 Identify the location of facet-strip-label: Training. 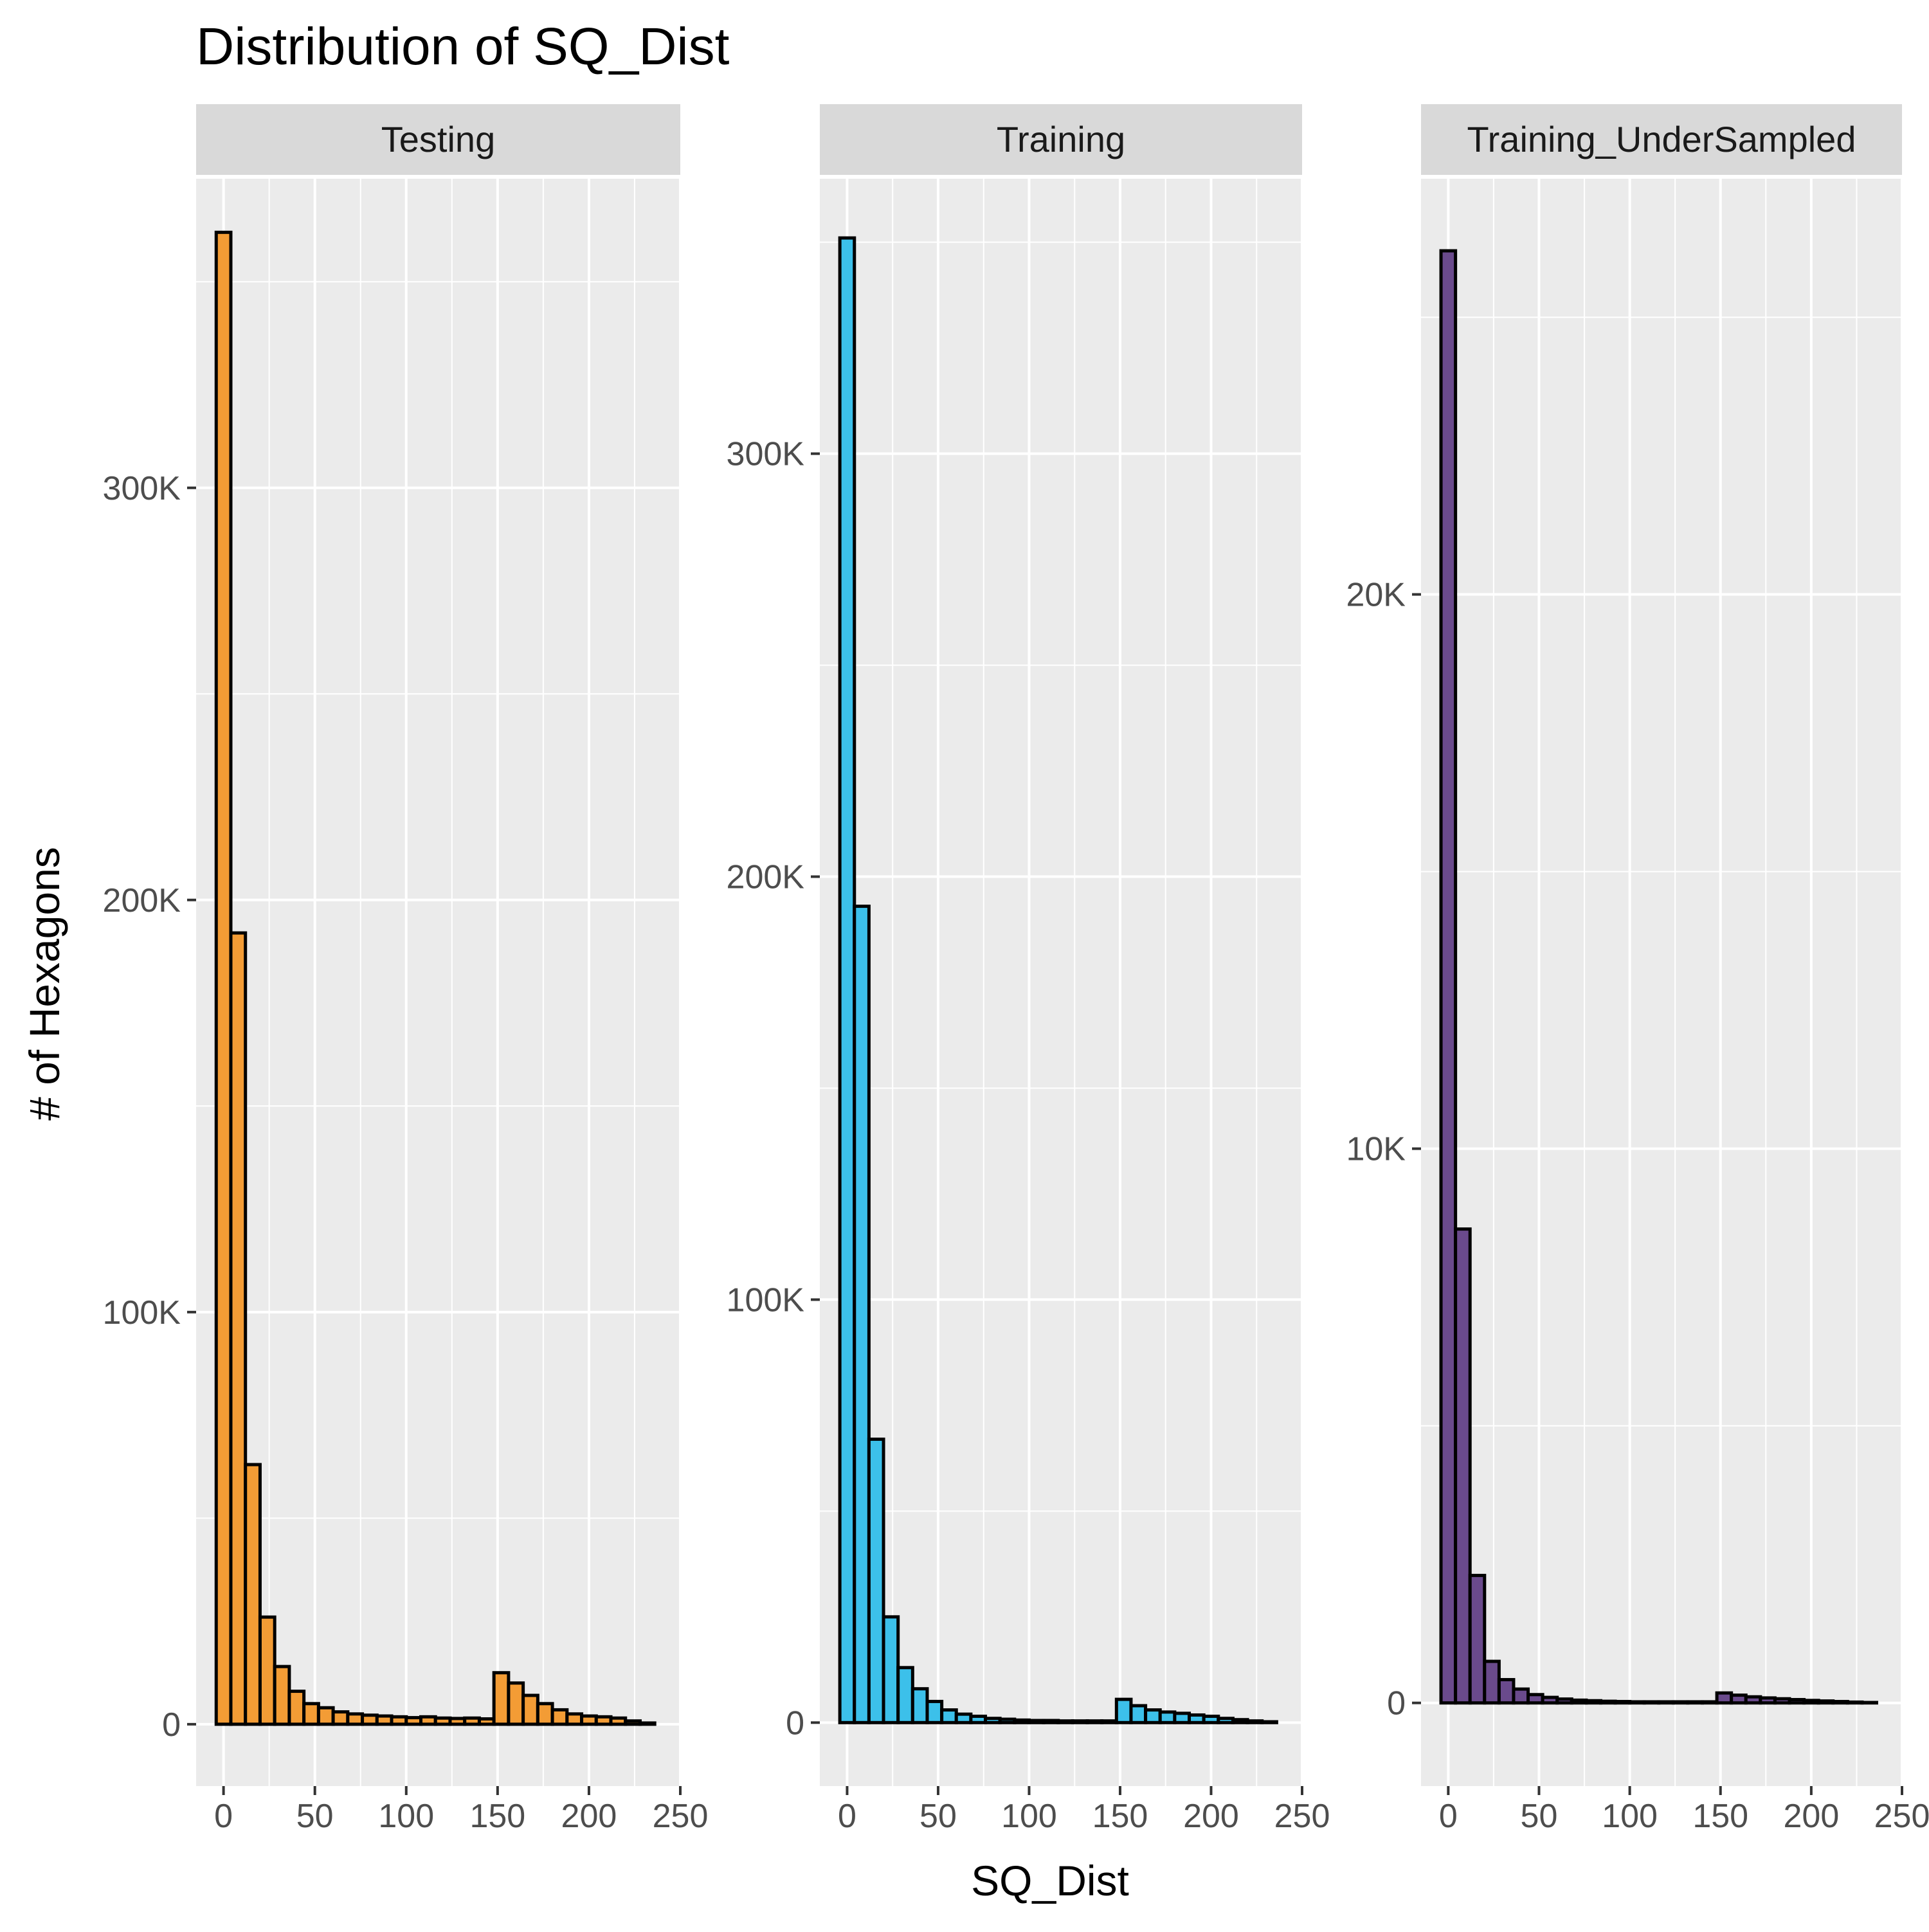
(1061, 139).